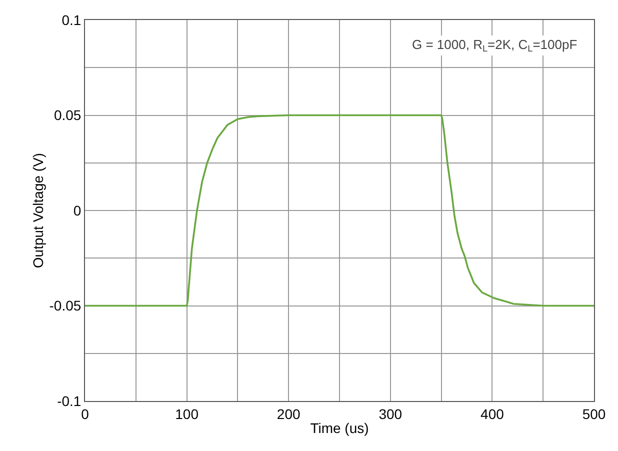 The width and height of the screenshot is (618, 451). Describe the element at coordinates (65, 306) in the screenshot. I see `y-tick-label: -0.05` at that location.